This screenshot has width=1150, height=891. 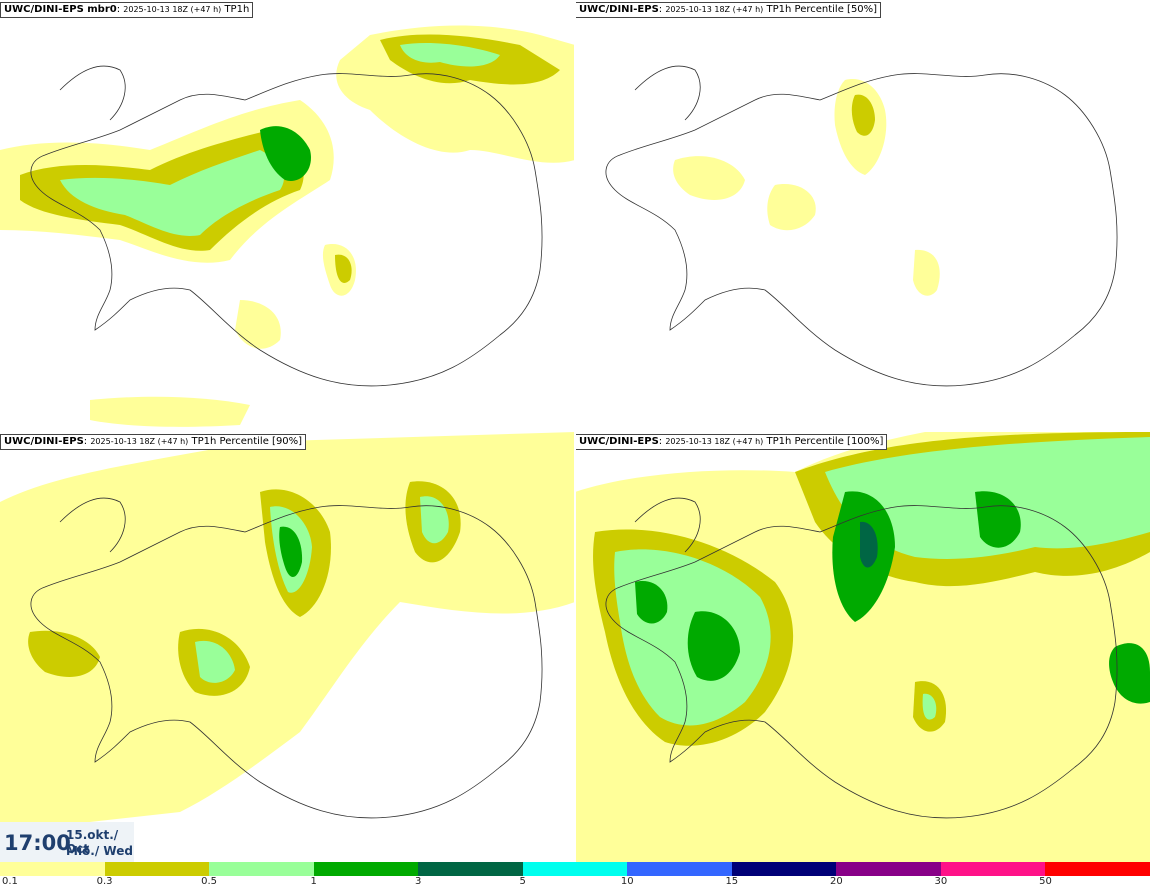 I want to click on field-name: TP1h, so click(x=237, y=9).